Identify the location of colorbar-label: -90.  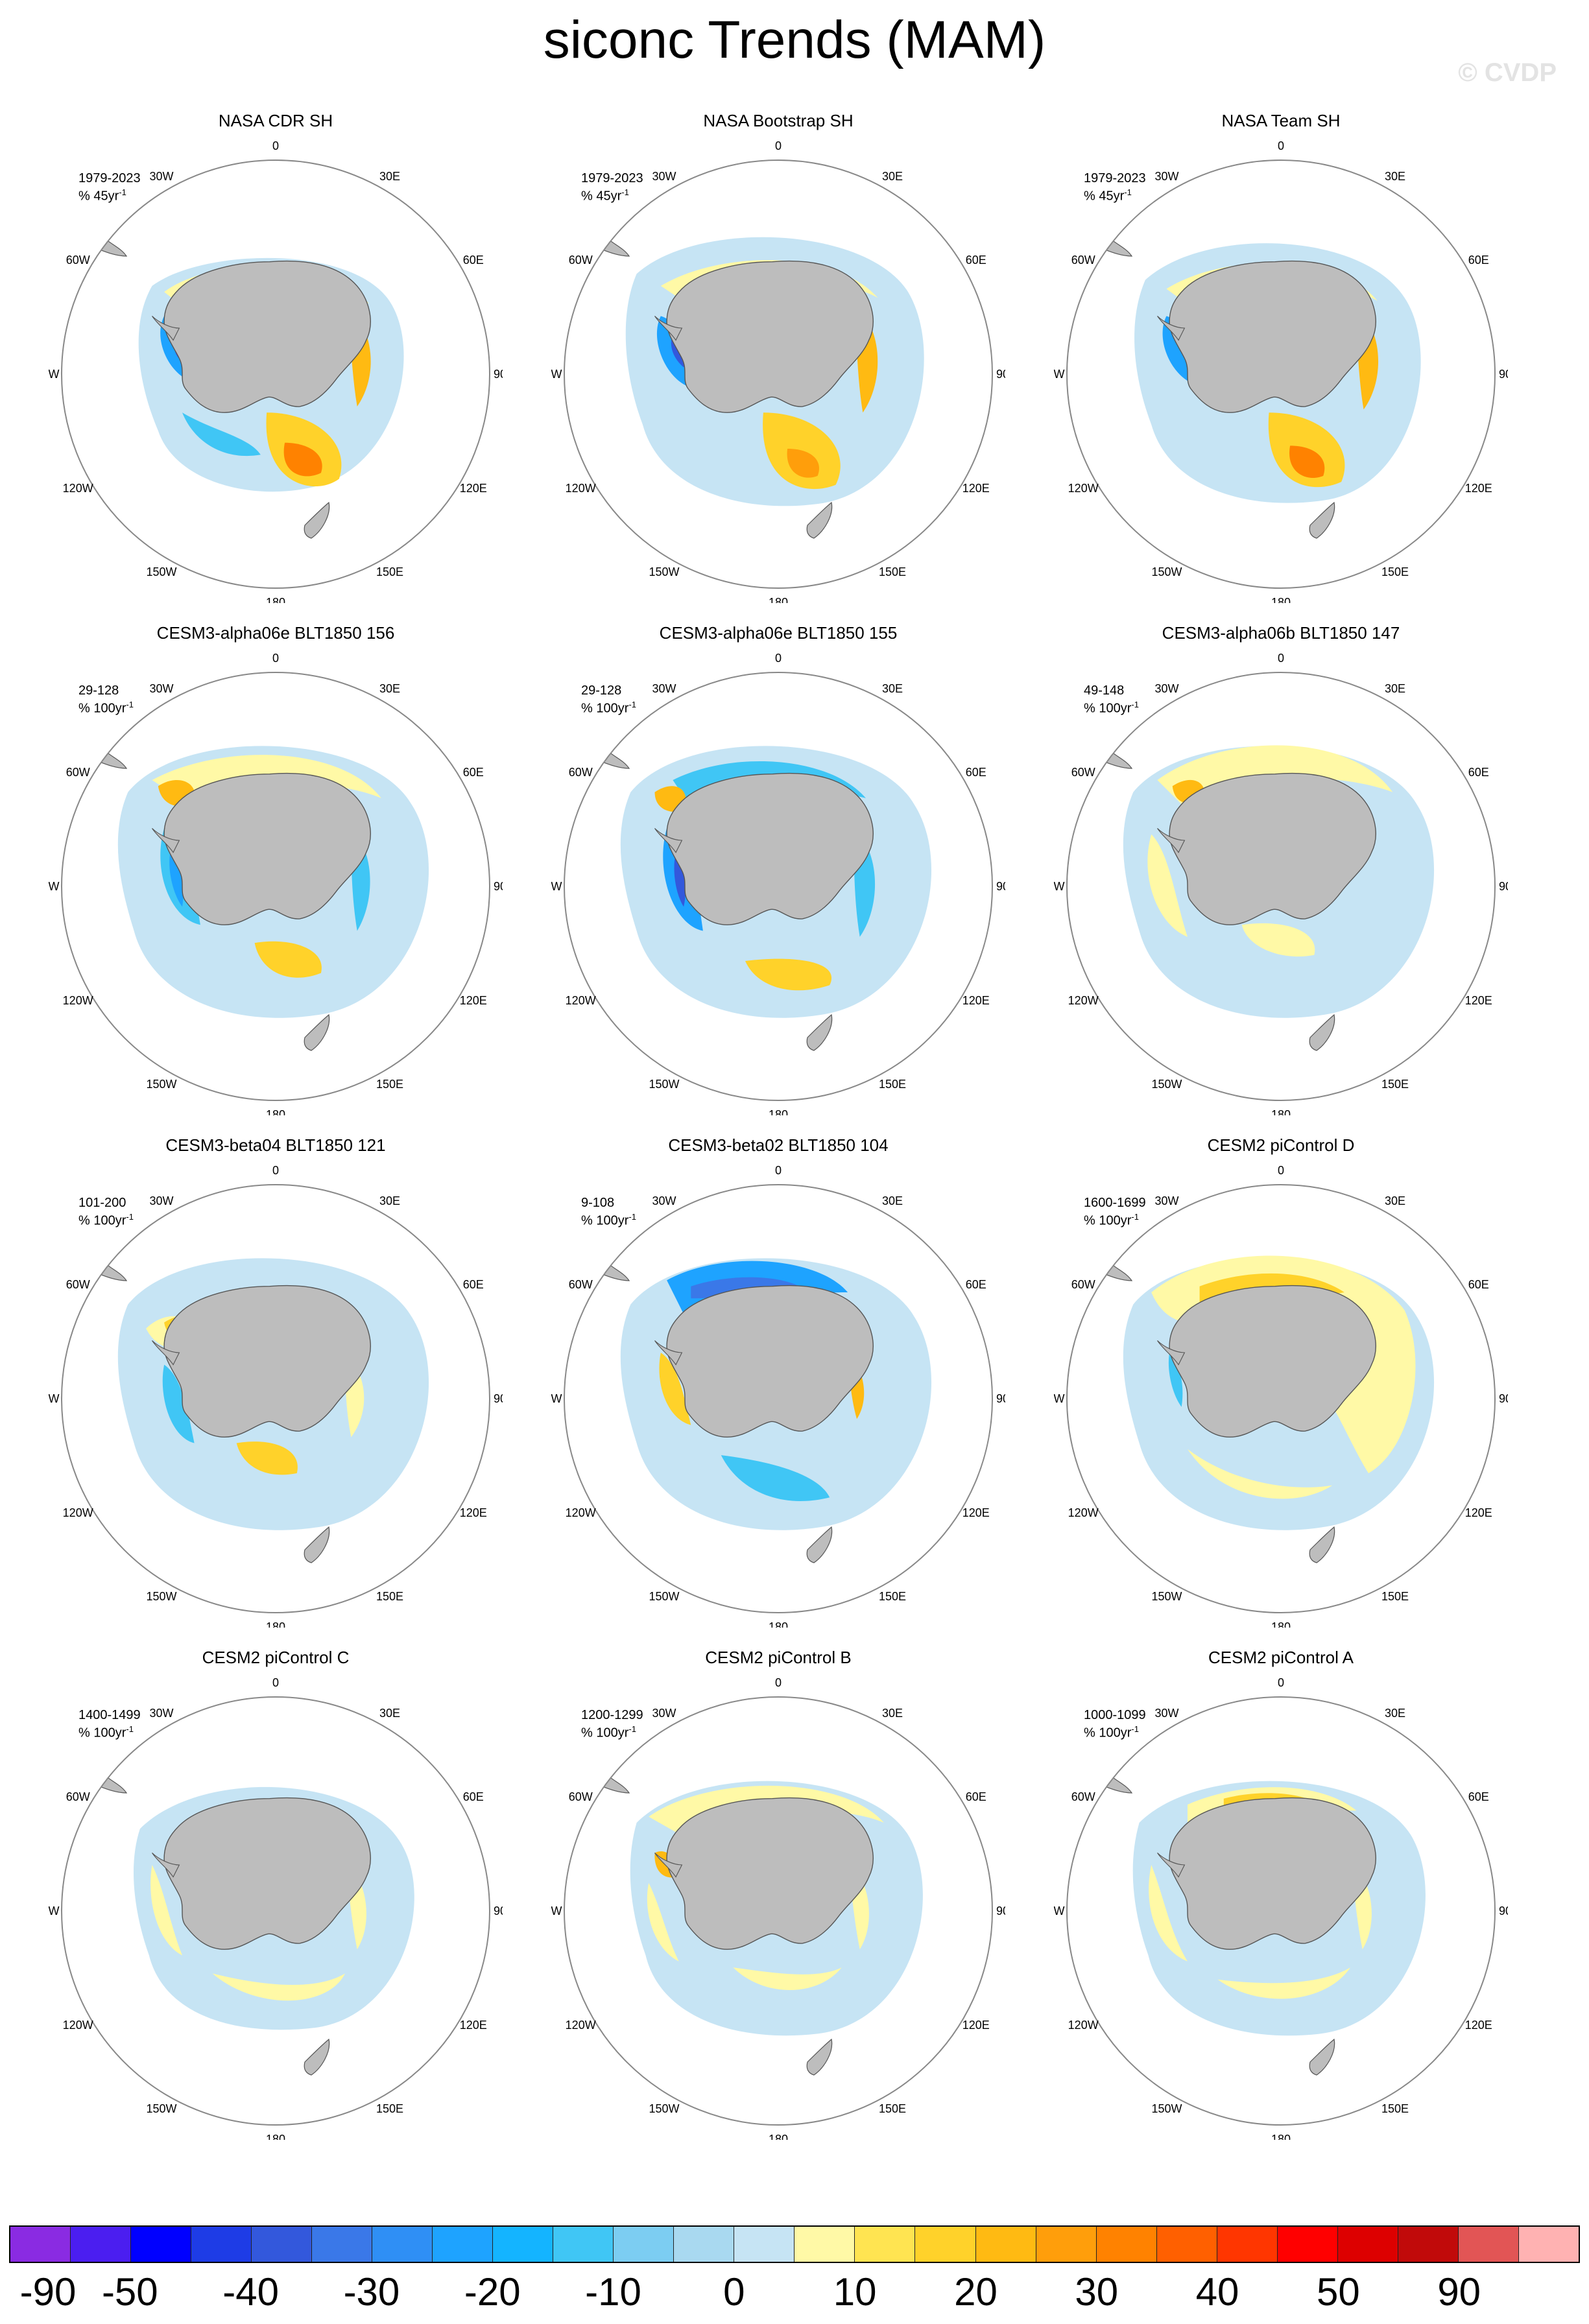
(48, 2292).